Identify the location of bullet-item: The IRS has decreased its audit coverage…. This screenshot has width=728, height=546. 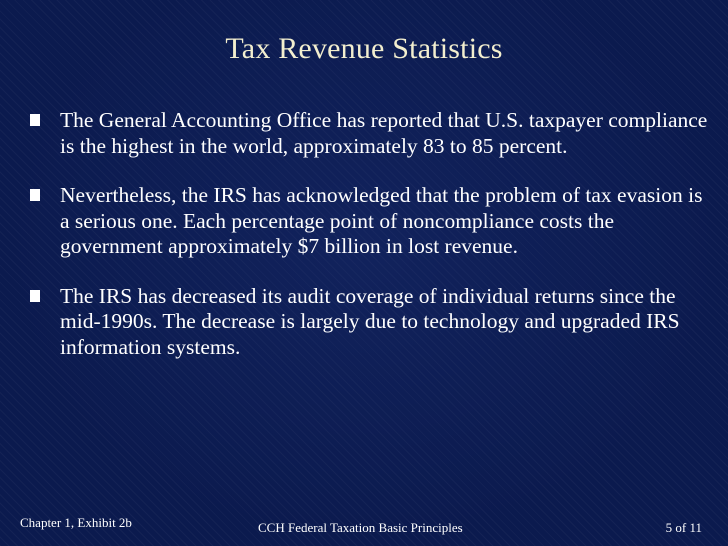
(370, 322).